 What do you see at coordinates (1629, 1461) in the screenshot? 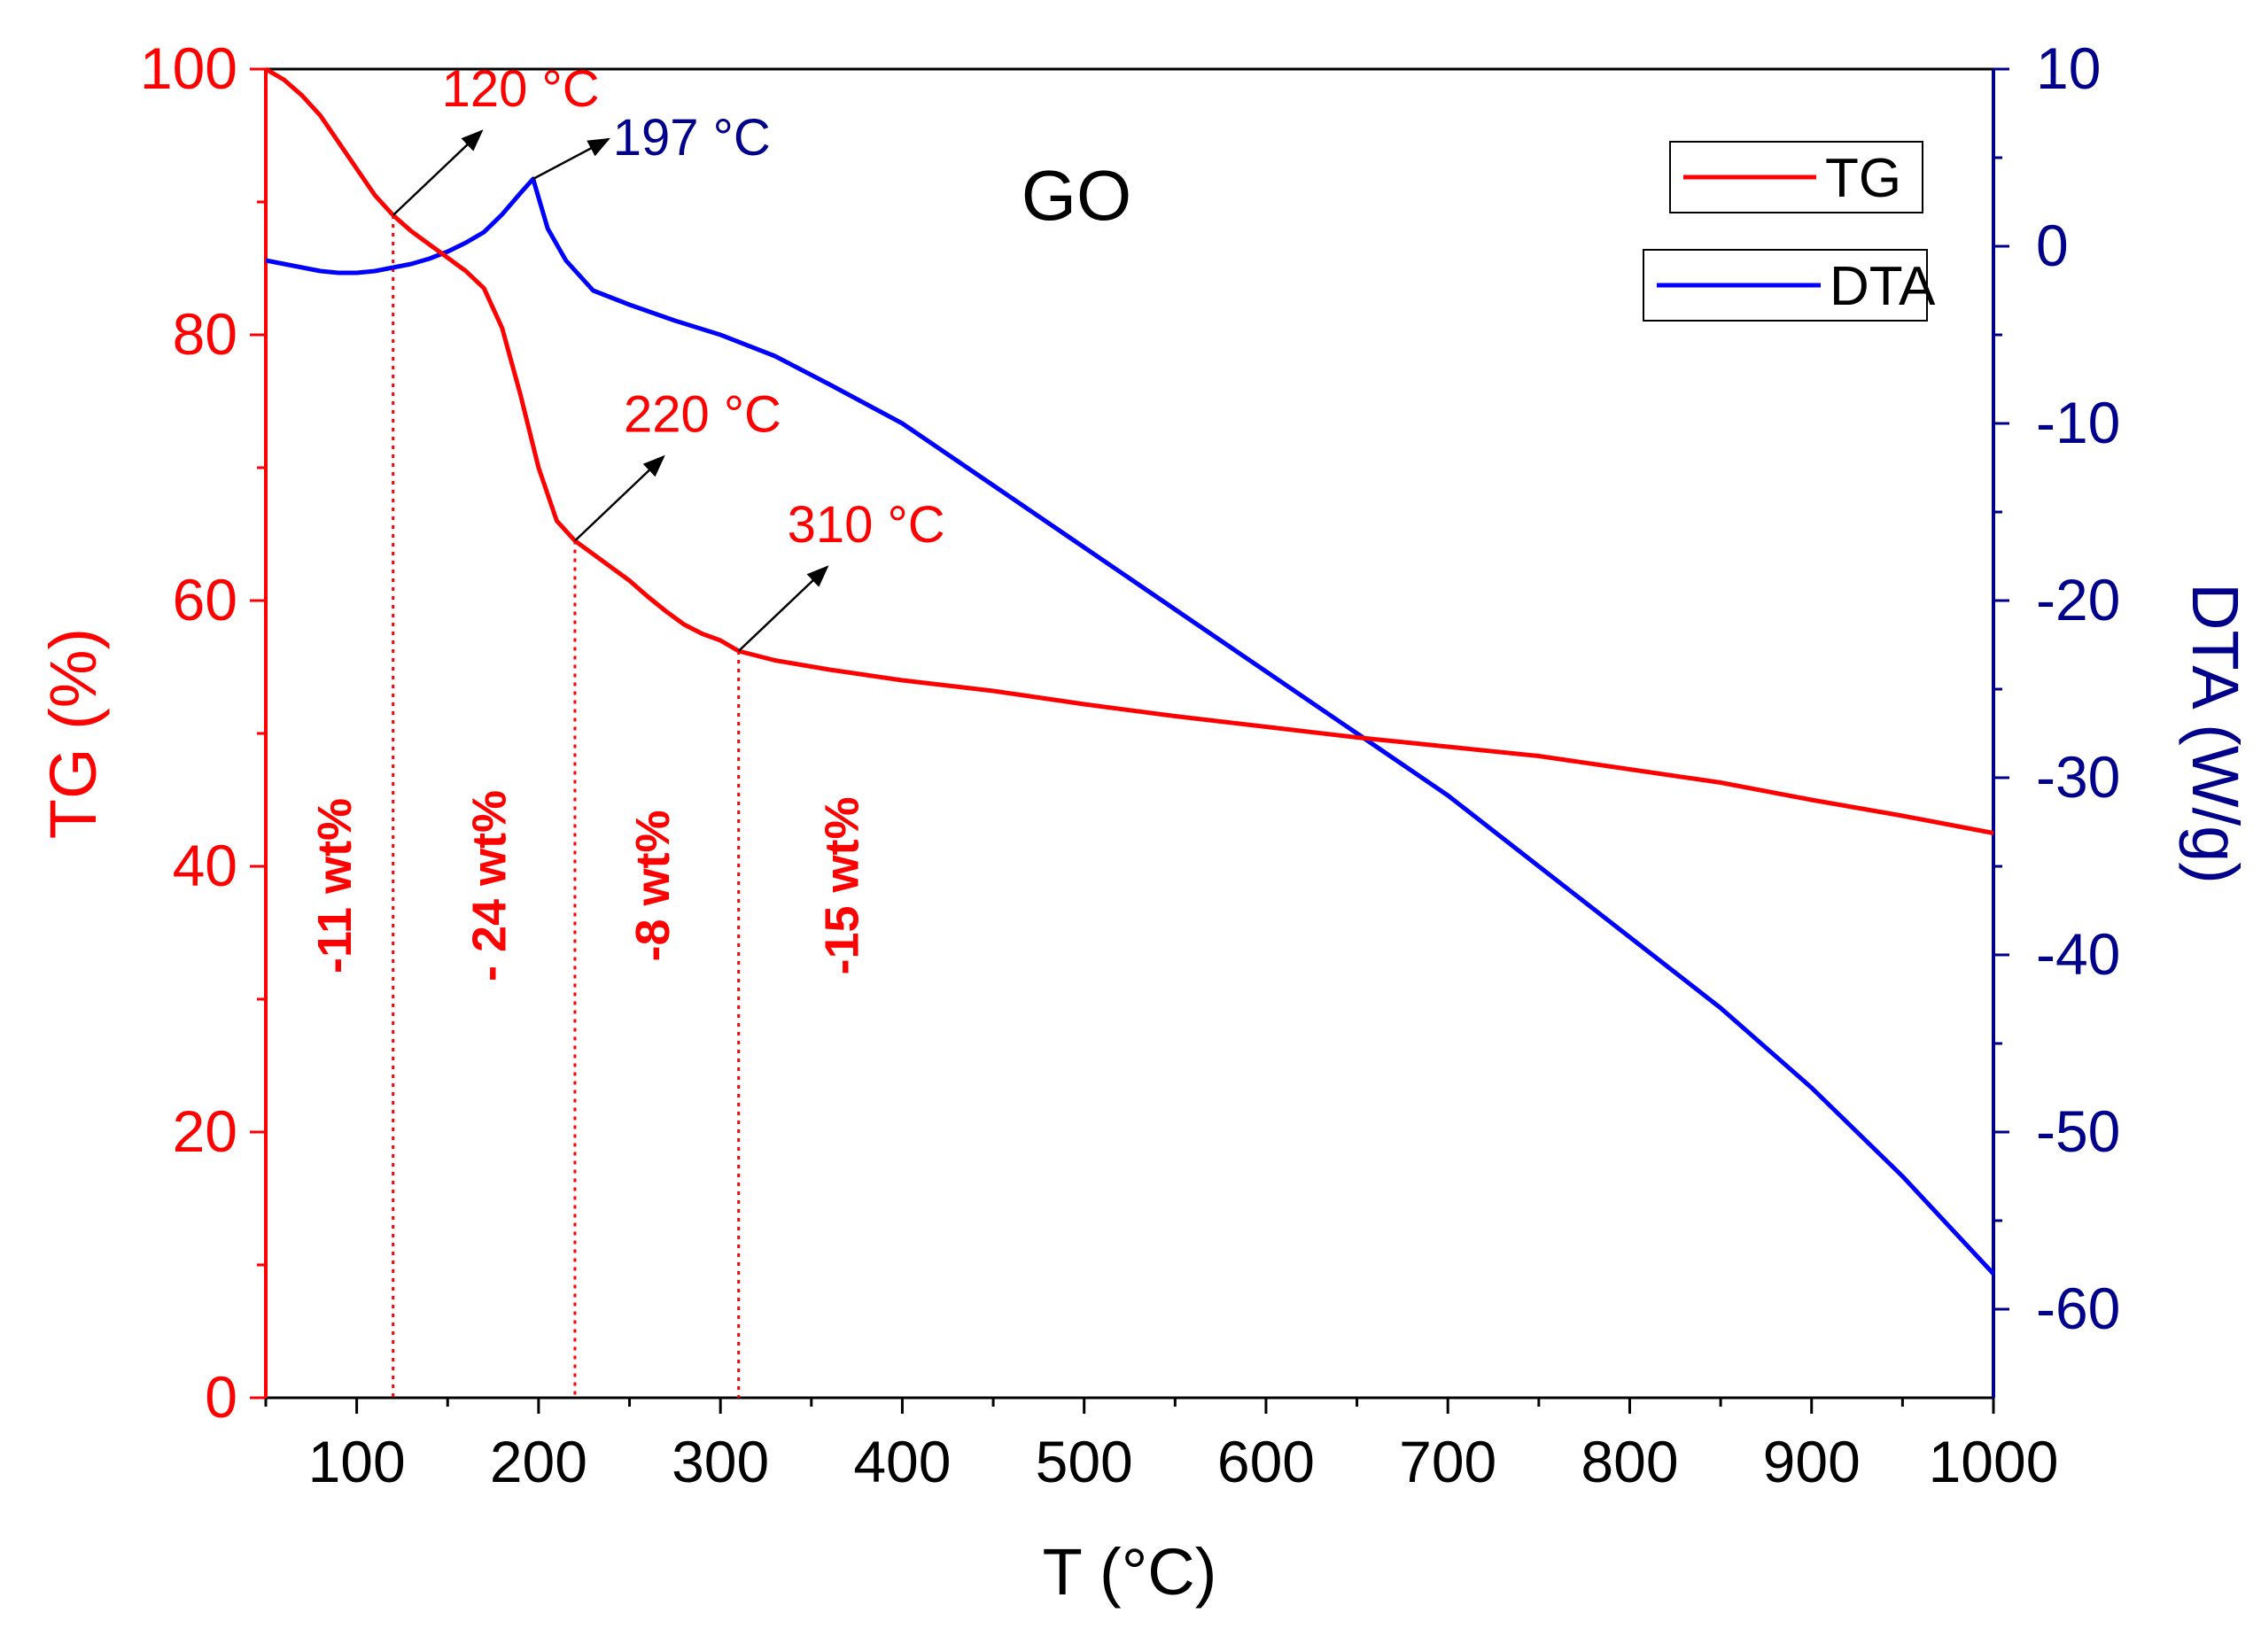
I see `x-tick-label: 800` at bounding box center [1629, 1461].